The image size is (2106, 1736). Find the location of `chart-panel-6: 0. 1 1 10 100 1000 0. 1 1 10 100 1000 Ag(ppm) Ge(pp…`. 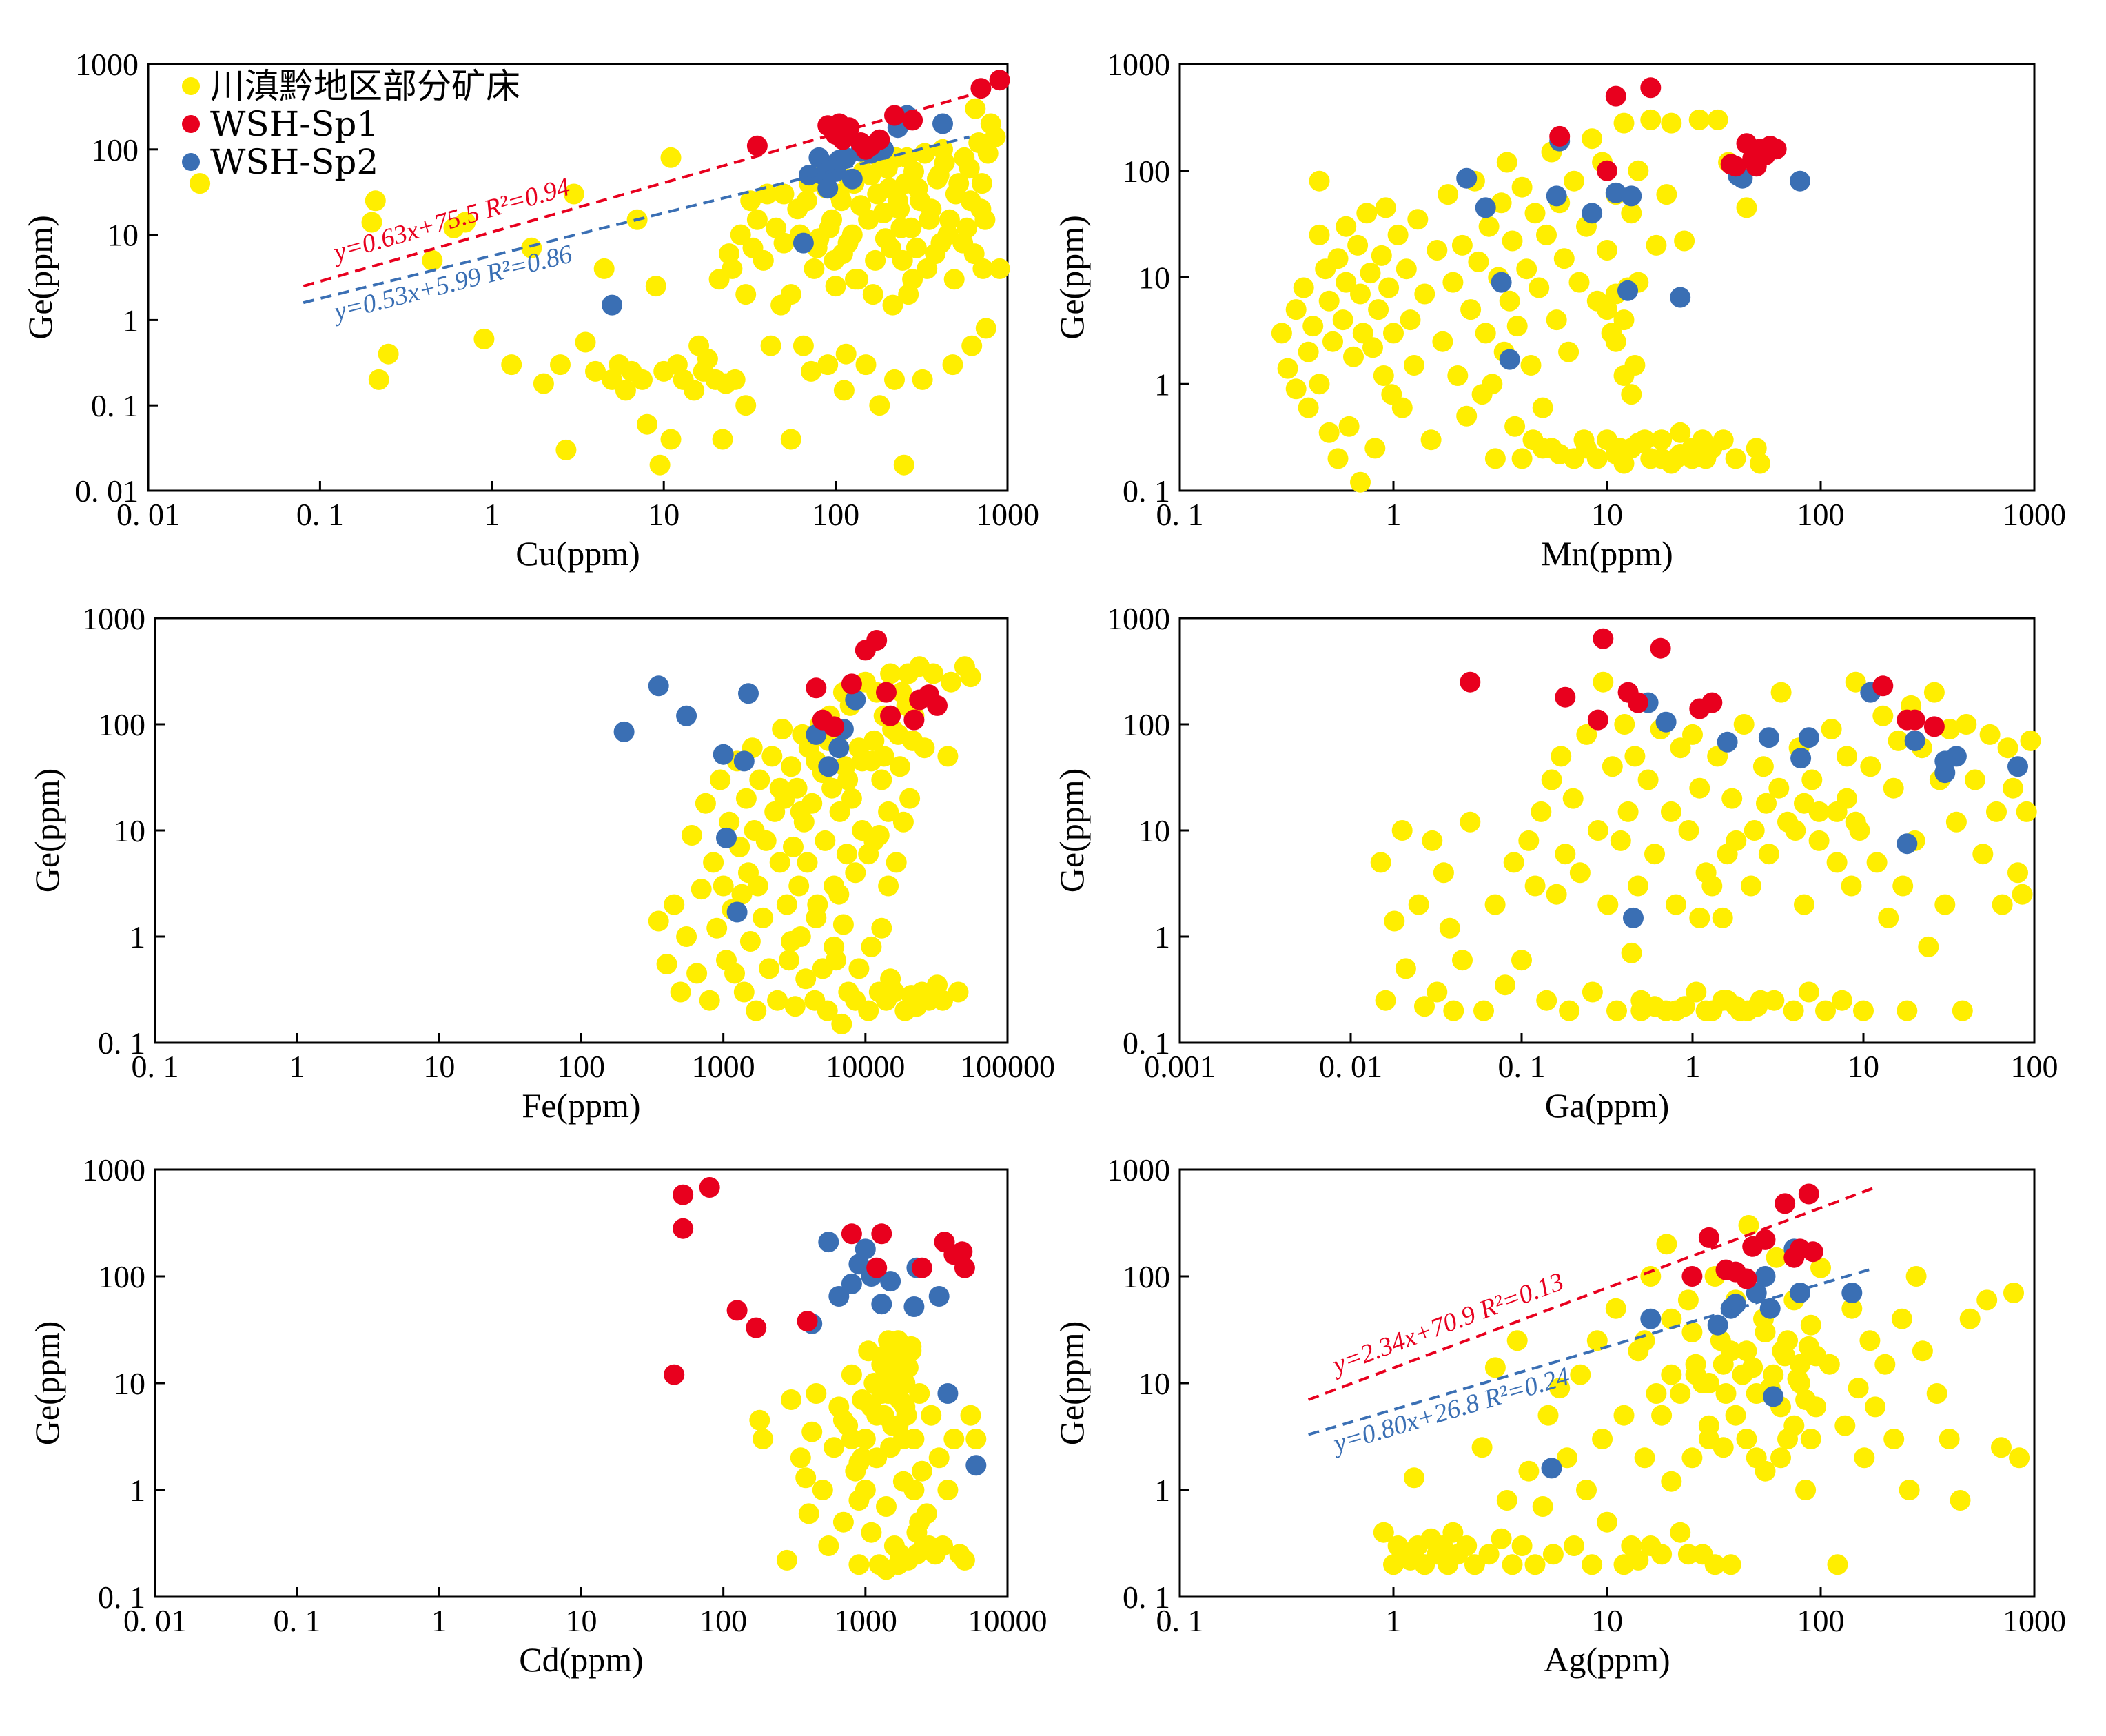

chart-panel-6: 0. 1 1 10 100 1000 0. 1 1 10 100 1000 Ag(ppm) Ge(pp… is located at coordinates (1559, 1415).